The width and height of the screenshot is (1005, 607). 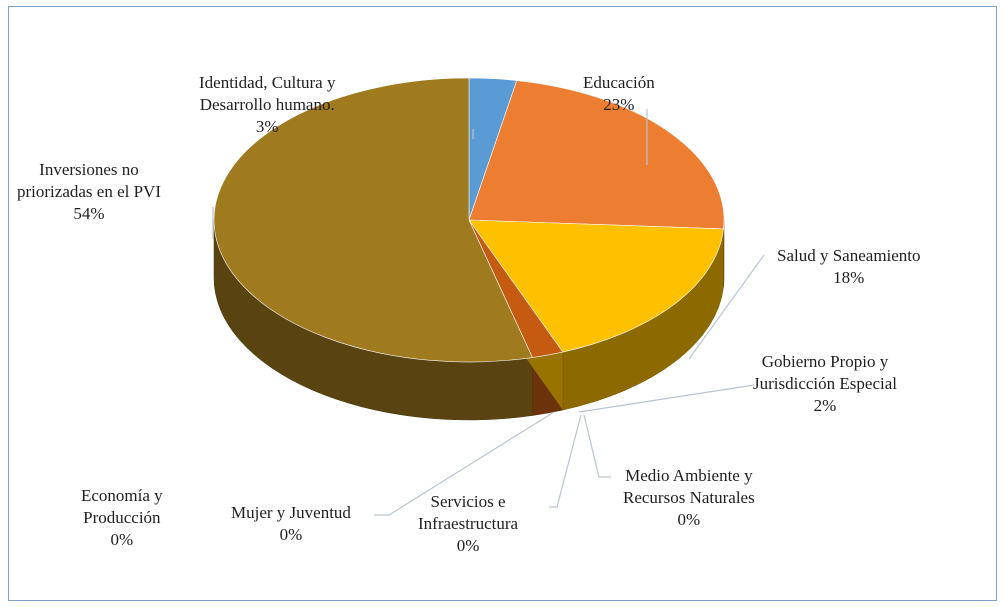 I want to click on label-identidad-name2: Desarrollo humano., so click(x=267, y=104).